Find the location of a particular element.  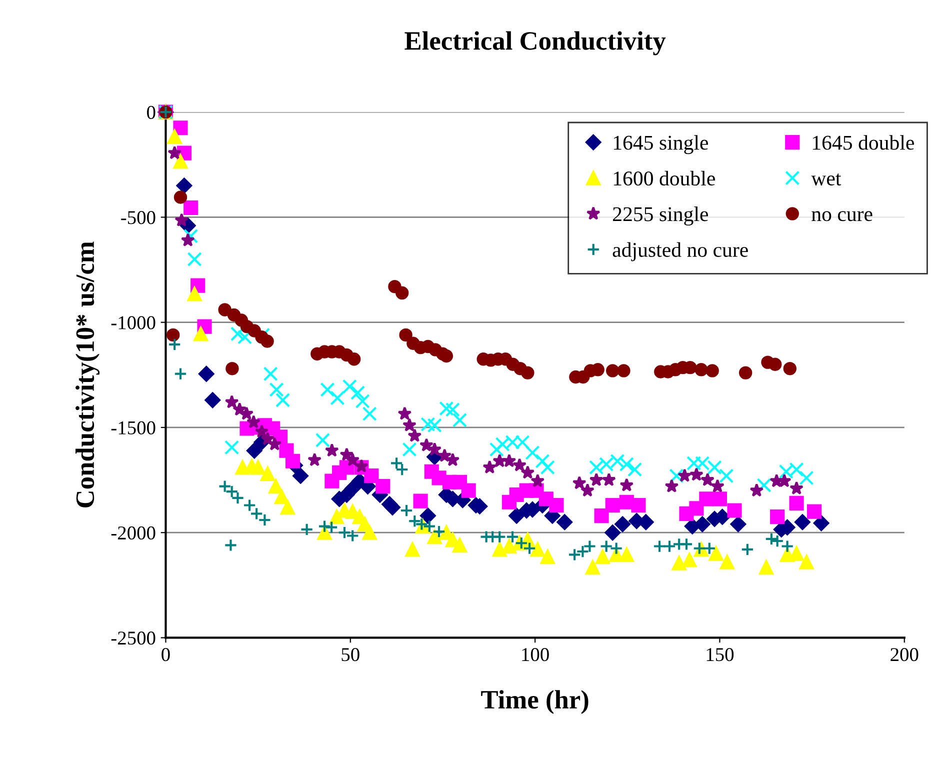

legend-label: 2255 single is located at coordinates (660, 216).